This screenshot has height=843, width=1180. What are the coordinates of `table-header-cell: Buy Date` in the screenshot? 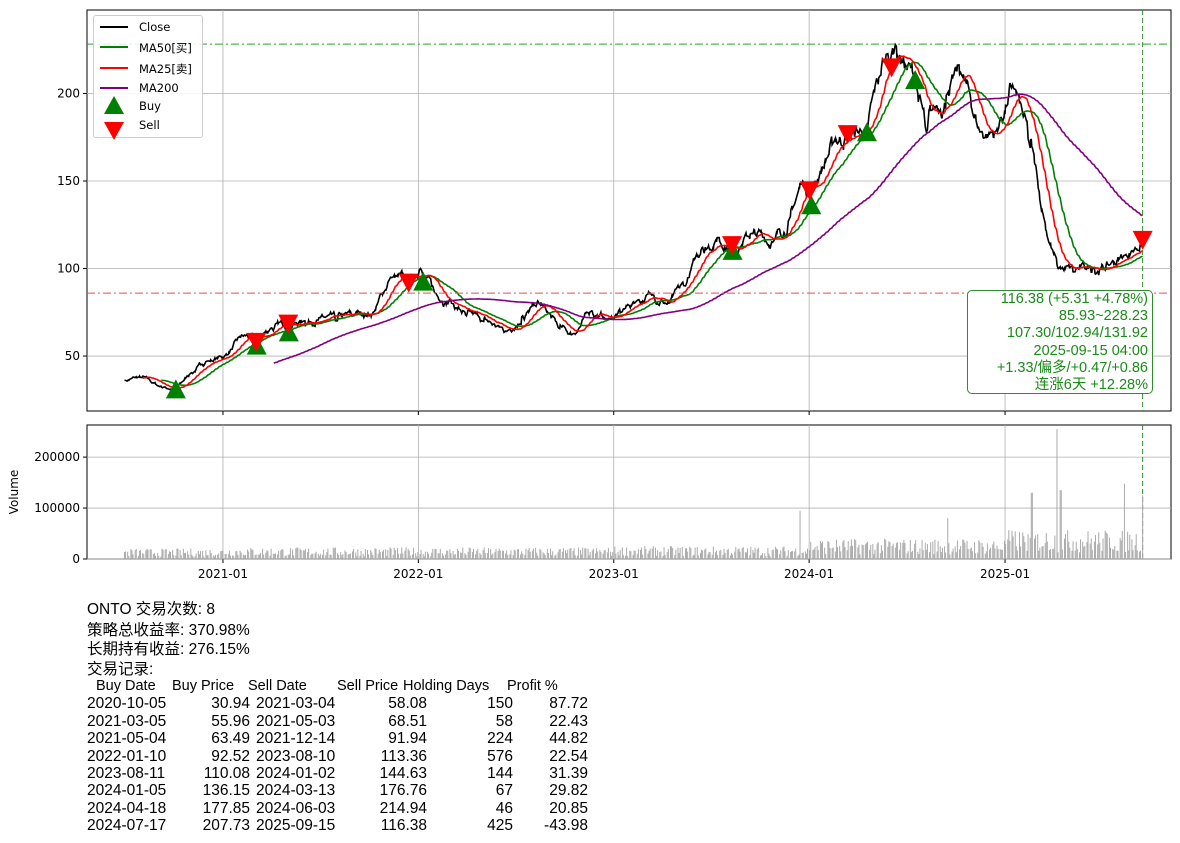 It's located at (126, 686).